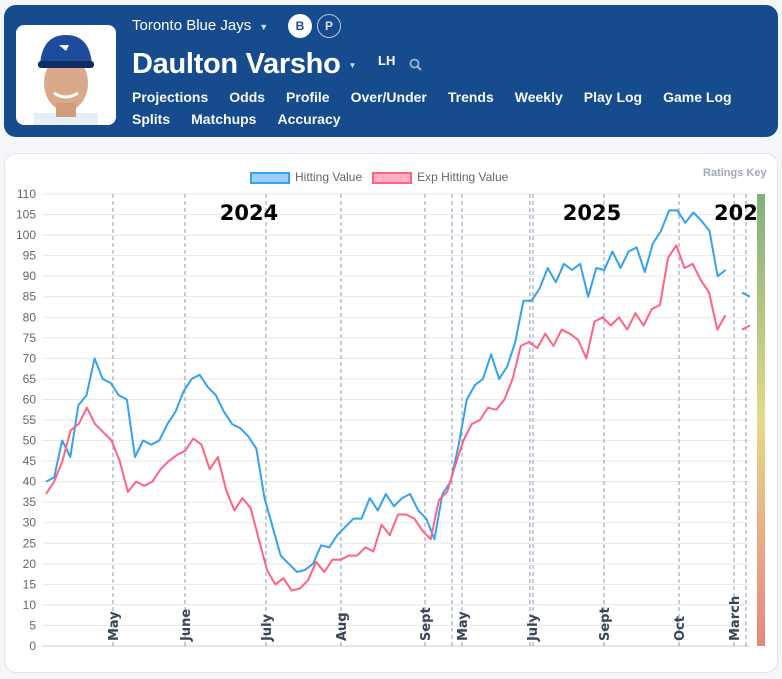 The image size is (782, 679). What do you see at coordinates (30, 399) in the screenshot?
I see `y-tick-label: 60` at bounding box center [30, 399].